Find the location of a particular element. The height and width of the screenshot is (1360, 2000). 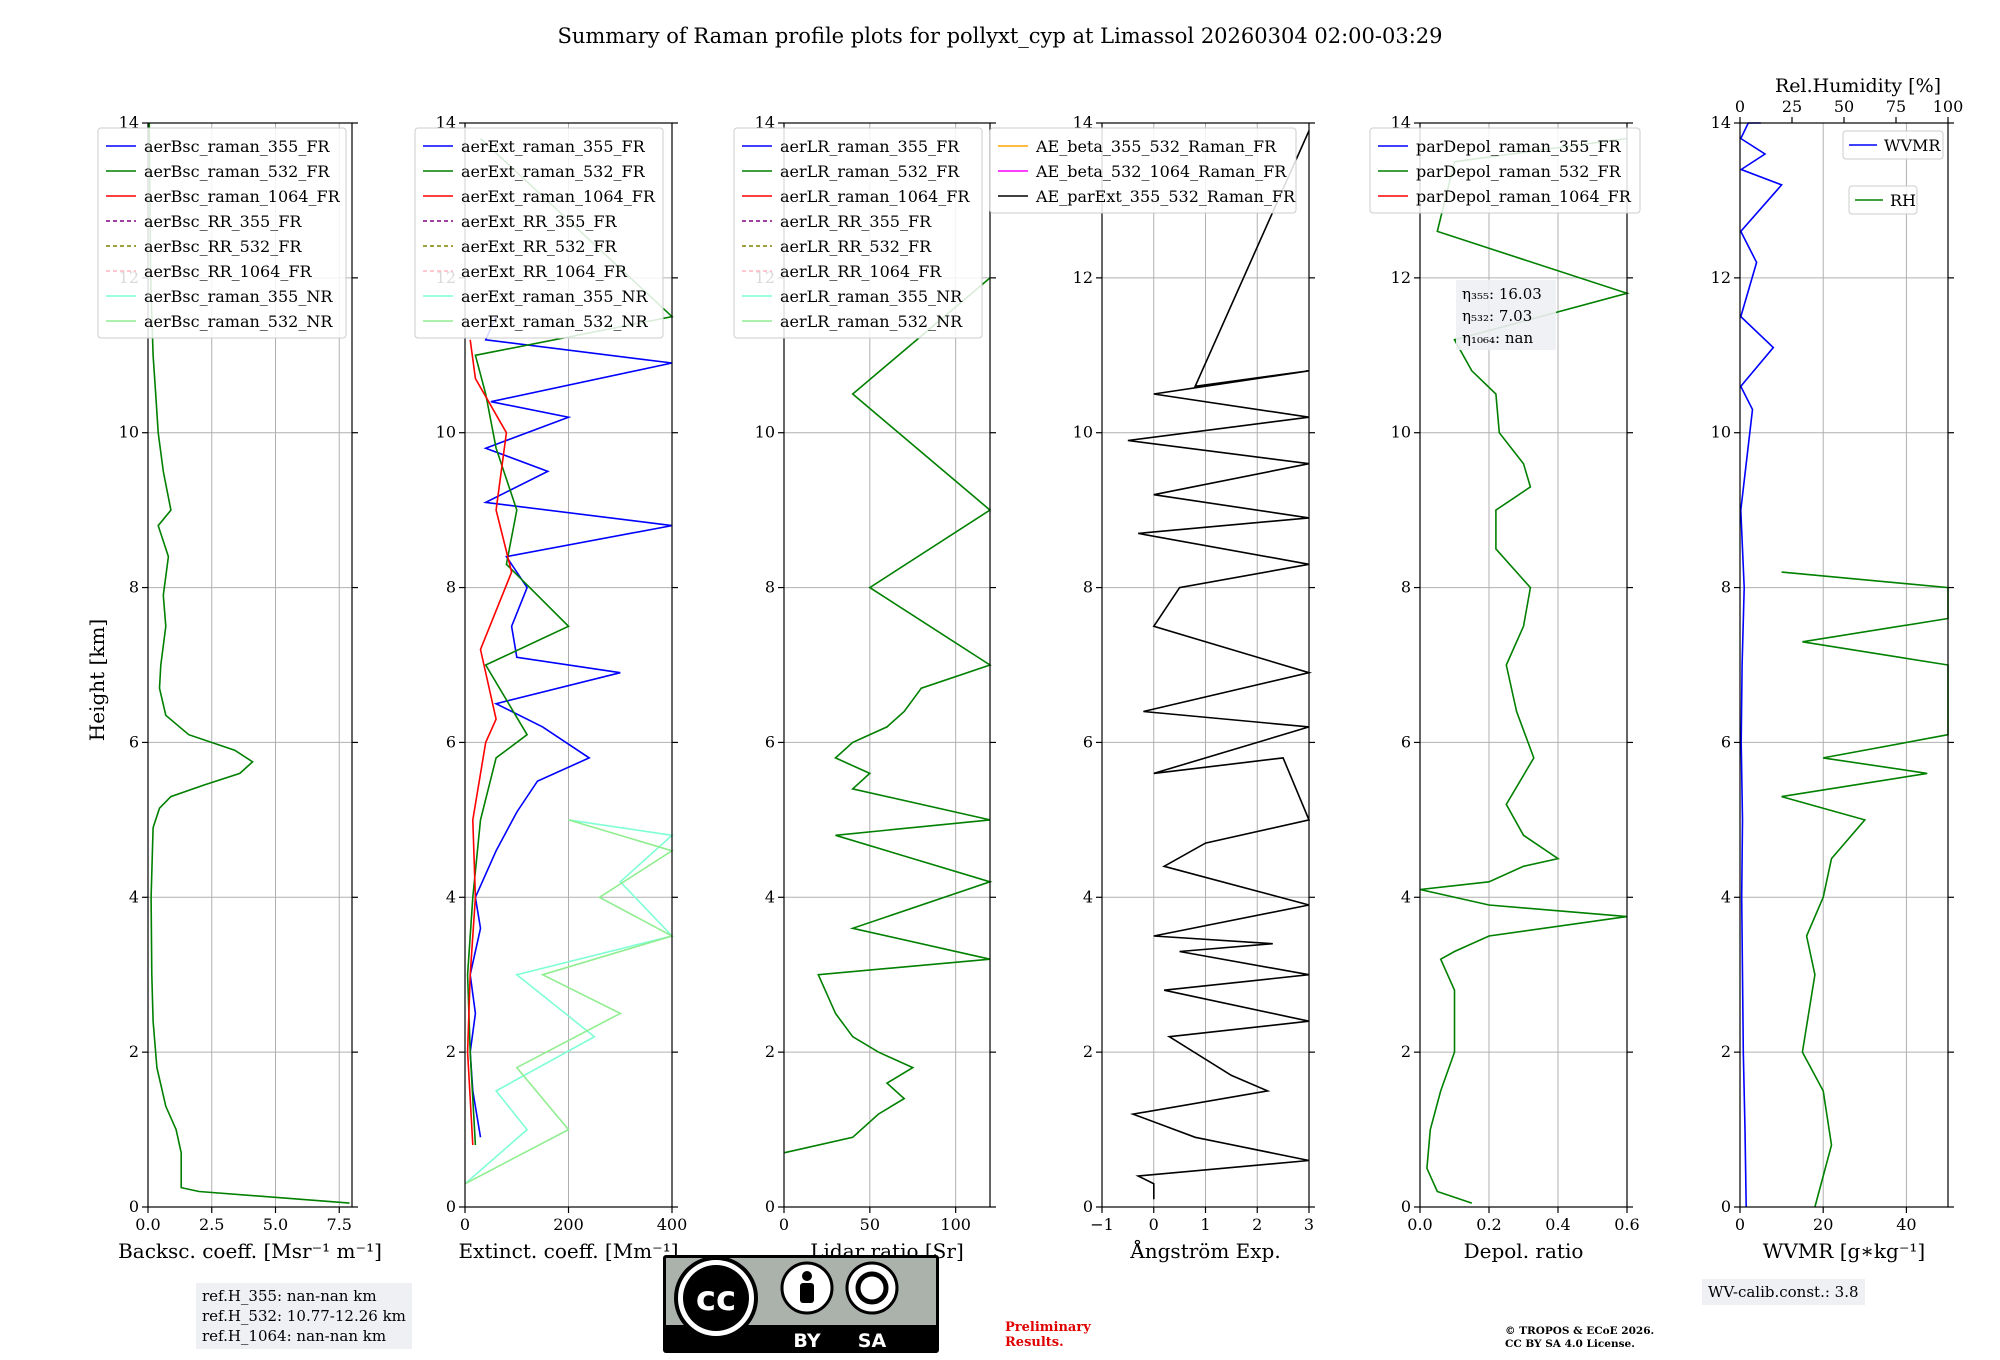

x-tick-label: 2 is located at coordinates (1257, 1224).